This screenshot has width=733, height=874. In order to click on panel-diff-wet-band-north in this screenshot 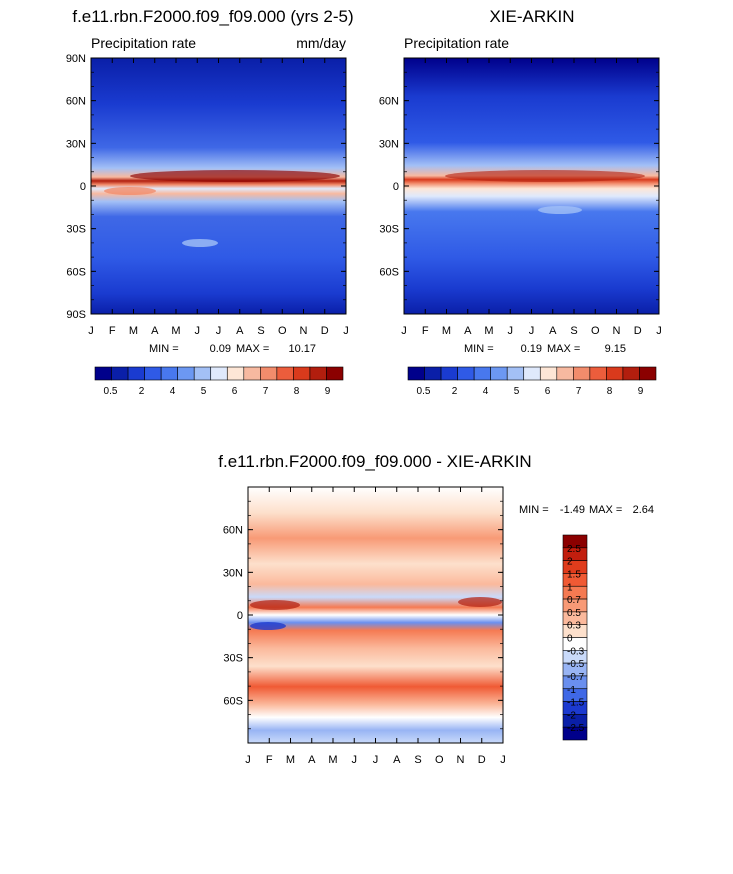, I will do `click(275, 605)`.